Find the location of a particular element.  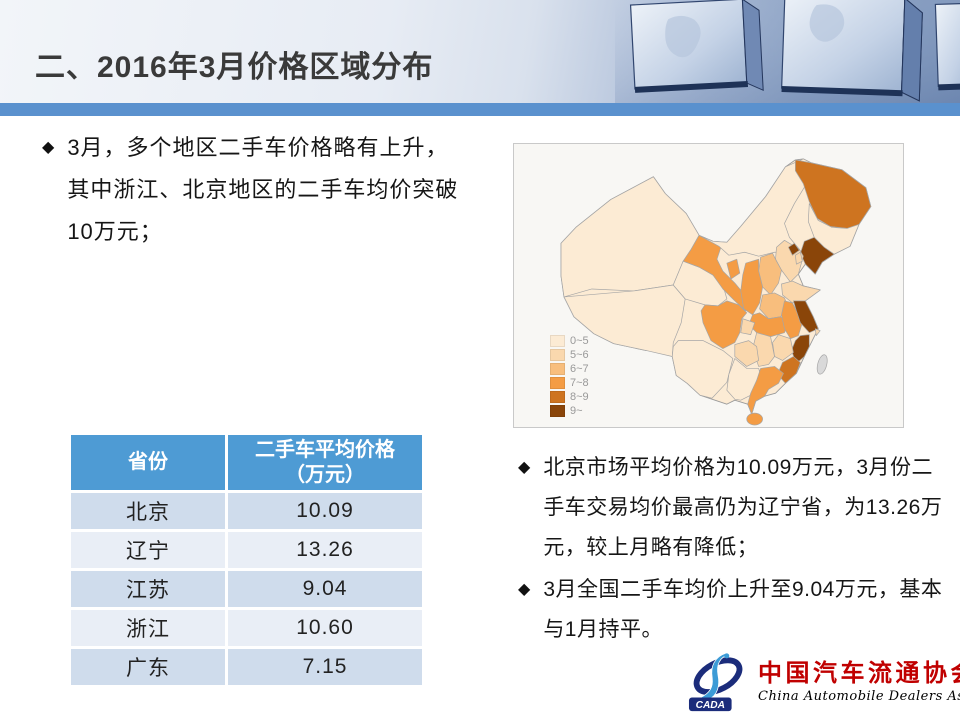

legend-item: 8~9 is located at coordinates (569, 397).